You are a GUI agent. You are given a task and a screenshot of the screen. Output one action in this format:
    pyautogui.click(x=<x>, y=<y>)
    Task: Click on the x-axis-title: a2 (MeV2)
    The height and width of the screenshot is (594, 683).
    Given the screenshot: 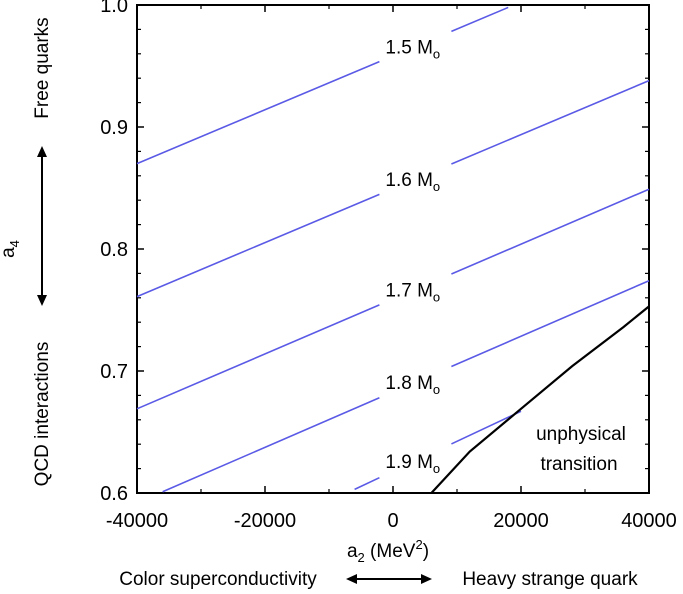 What is the action you would take?
    pyautogui.click(x=388, y=551)
    